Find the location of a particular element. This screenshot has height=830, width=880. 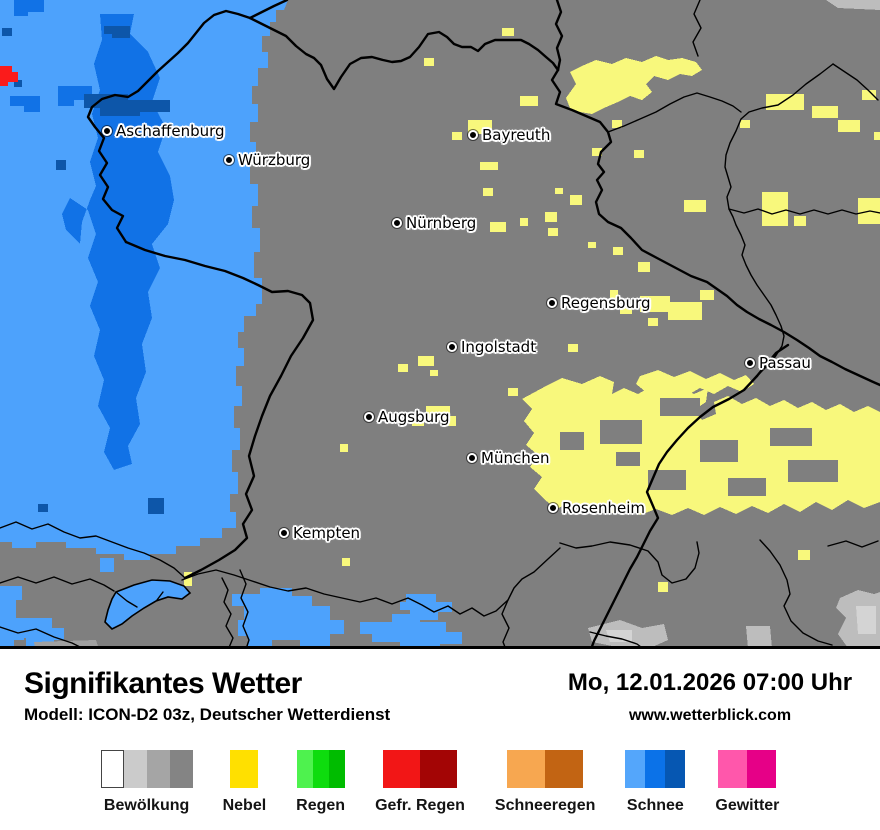

legend-label: Regen is located at coordinates (321, 805).